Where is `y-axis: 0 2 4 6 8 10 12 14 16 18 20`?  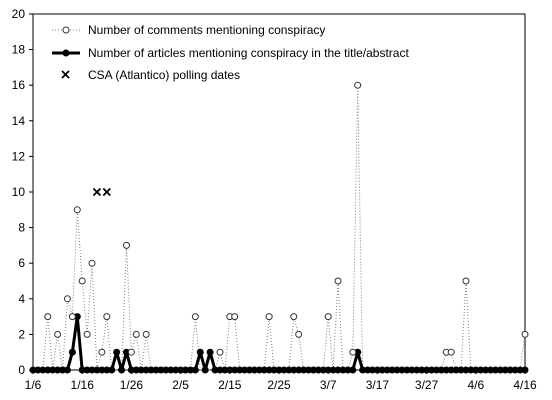
y-axis: 0 2 4 6 8 10 12 14 16 18 20 is located at coordinates (22, 192).